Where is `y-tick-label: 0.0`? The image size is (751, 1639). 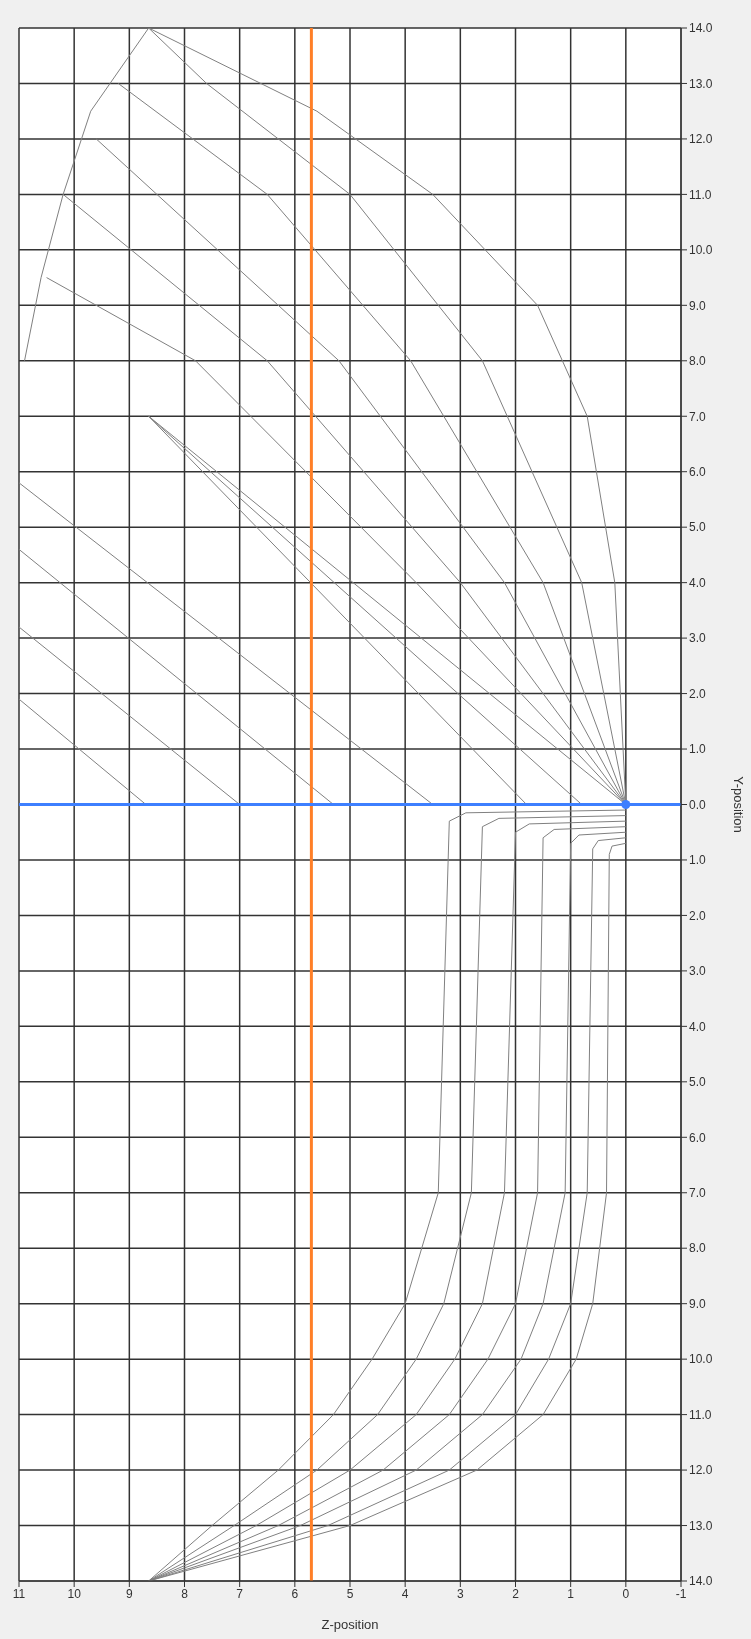
y-tick-label: 0.0 is located at coordinates (698, 804).